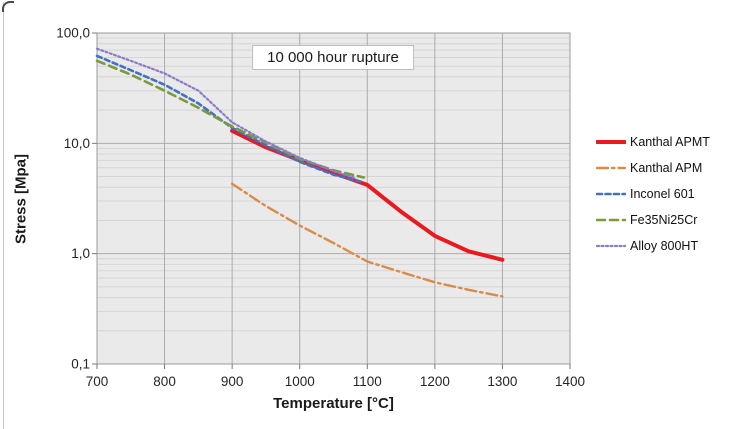 The height and width of the screenshot is (429, 733). What do you see at coordinates (664, 220) in the screenshot?
I see `legend-label: Fe35Ni25Cr` at bounding box center [664, 220].